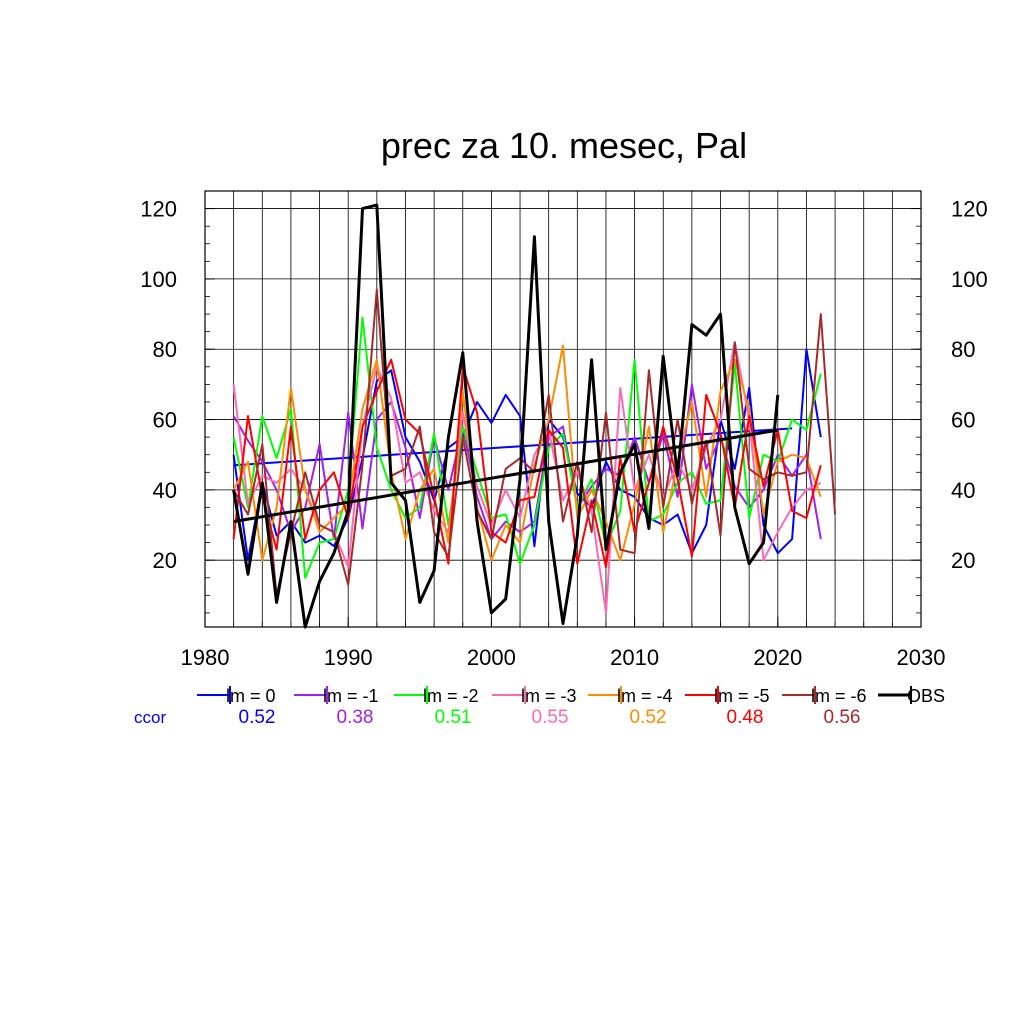 Image resolution: width=1024 pixels, height=1024 pixels. Describe the element at coordinates (205, 657) in the screenshot. I see `x-tick-label: 1980` at that location.